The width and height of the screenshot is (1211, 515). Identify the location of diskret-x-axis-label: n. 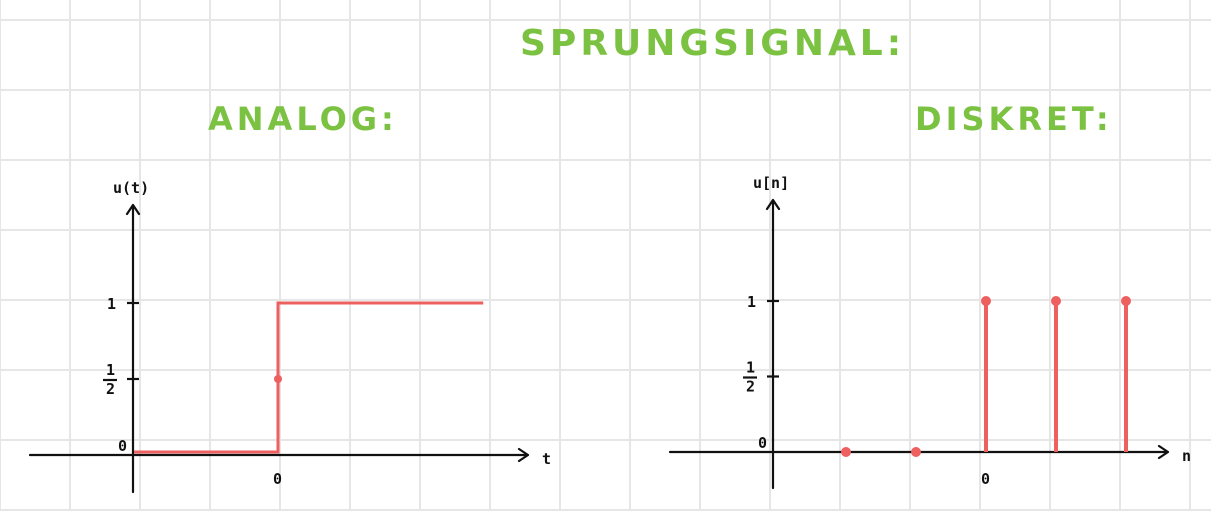
(1186, 456).